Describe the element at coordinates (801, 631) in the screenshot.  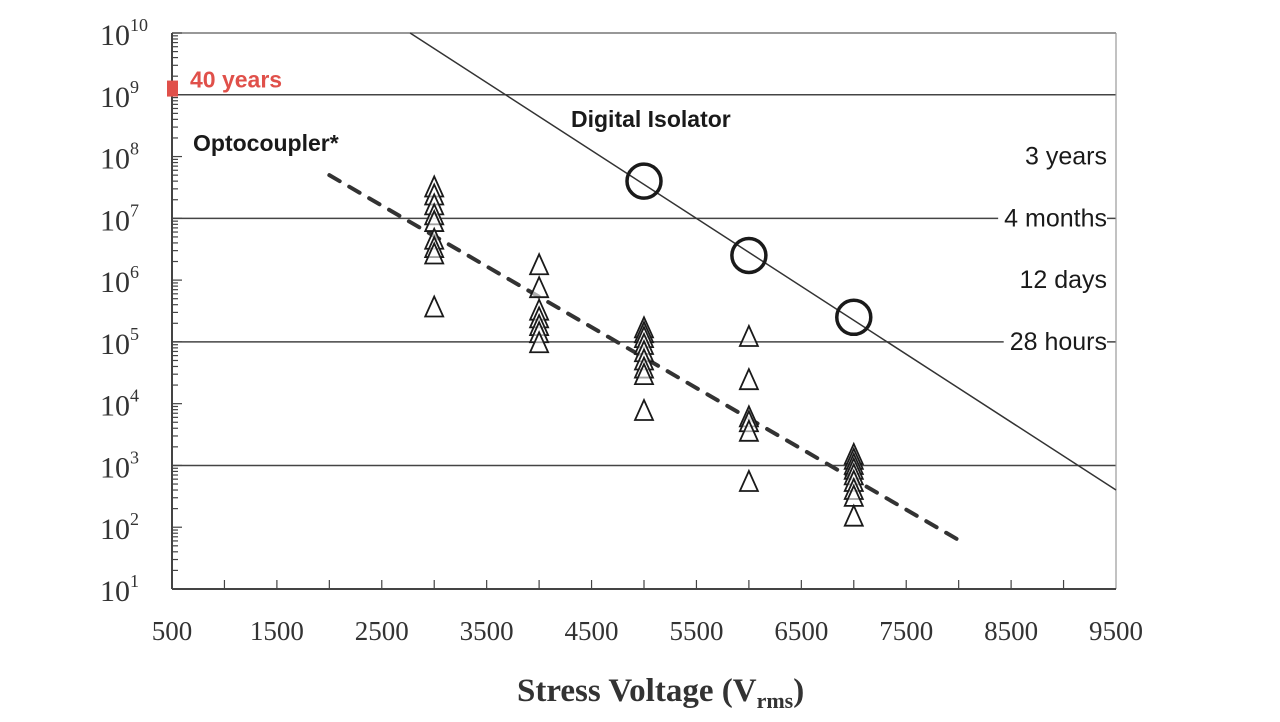
I see `x-tick-label: 6500` at that location.